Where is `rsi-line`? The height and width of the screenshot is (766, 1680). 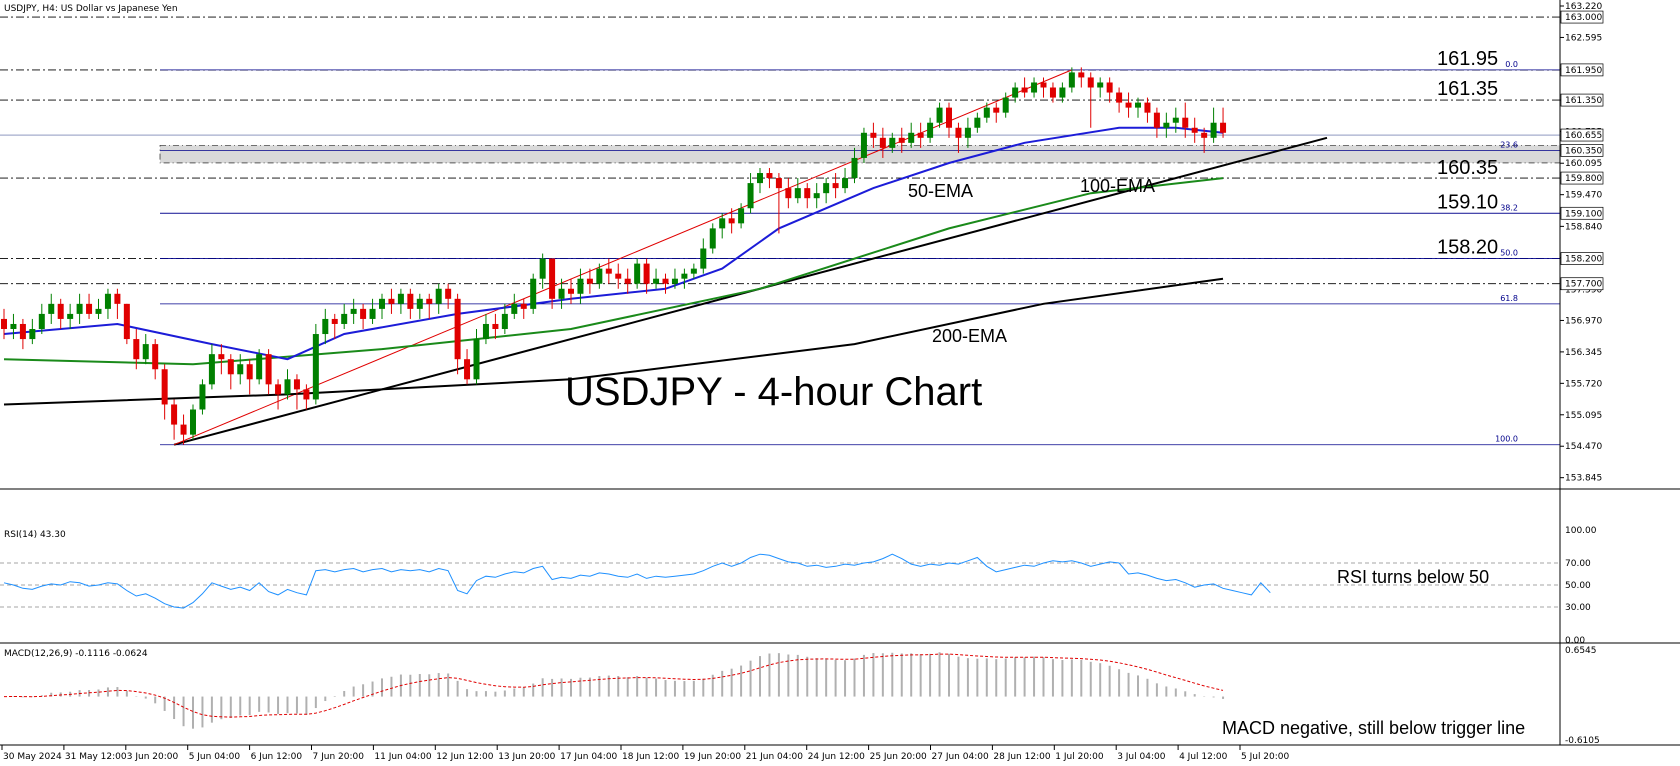
rsi-line is located at coordinates (637, 581).